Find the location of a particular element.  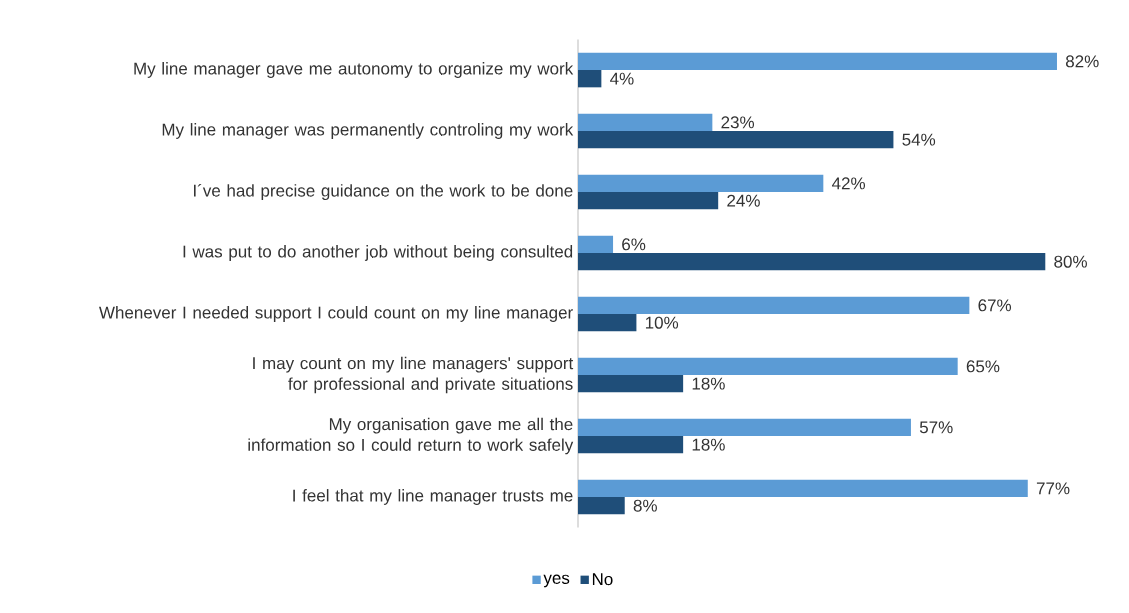

data-label: 24% is located at coordinates (743, 200).